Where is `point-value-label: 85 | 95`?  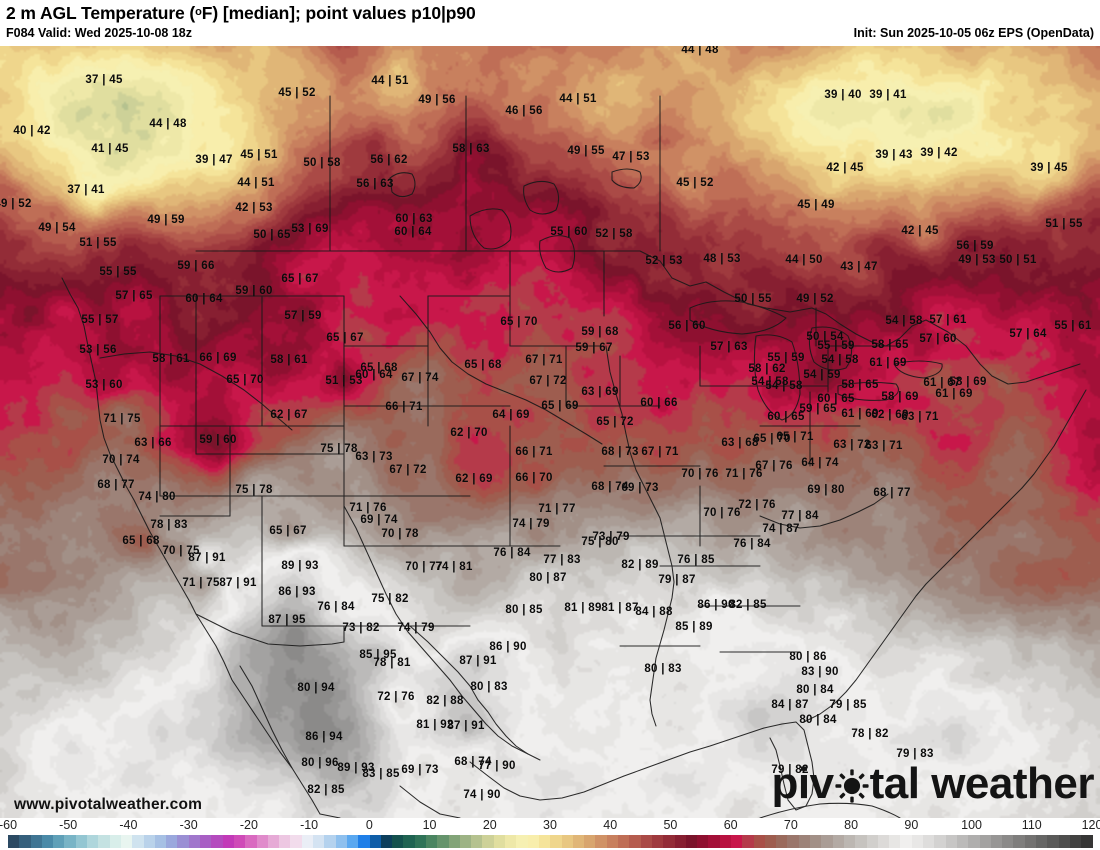
point-value-label: 85 | 95 is located at coordinates (378, 655).